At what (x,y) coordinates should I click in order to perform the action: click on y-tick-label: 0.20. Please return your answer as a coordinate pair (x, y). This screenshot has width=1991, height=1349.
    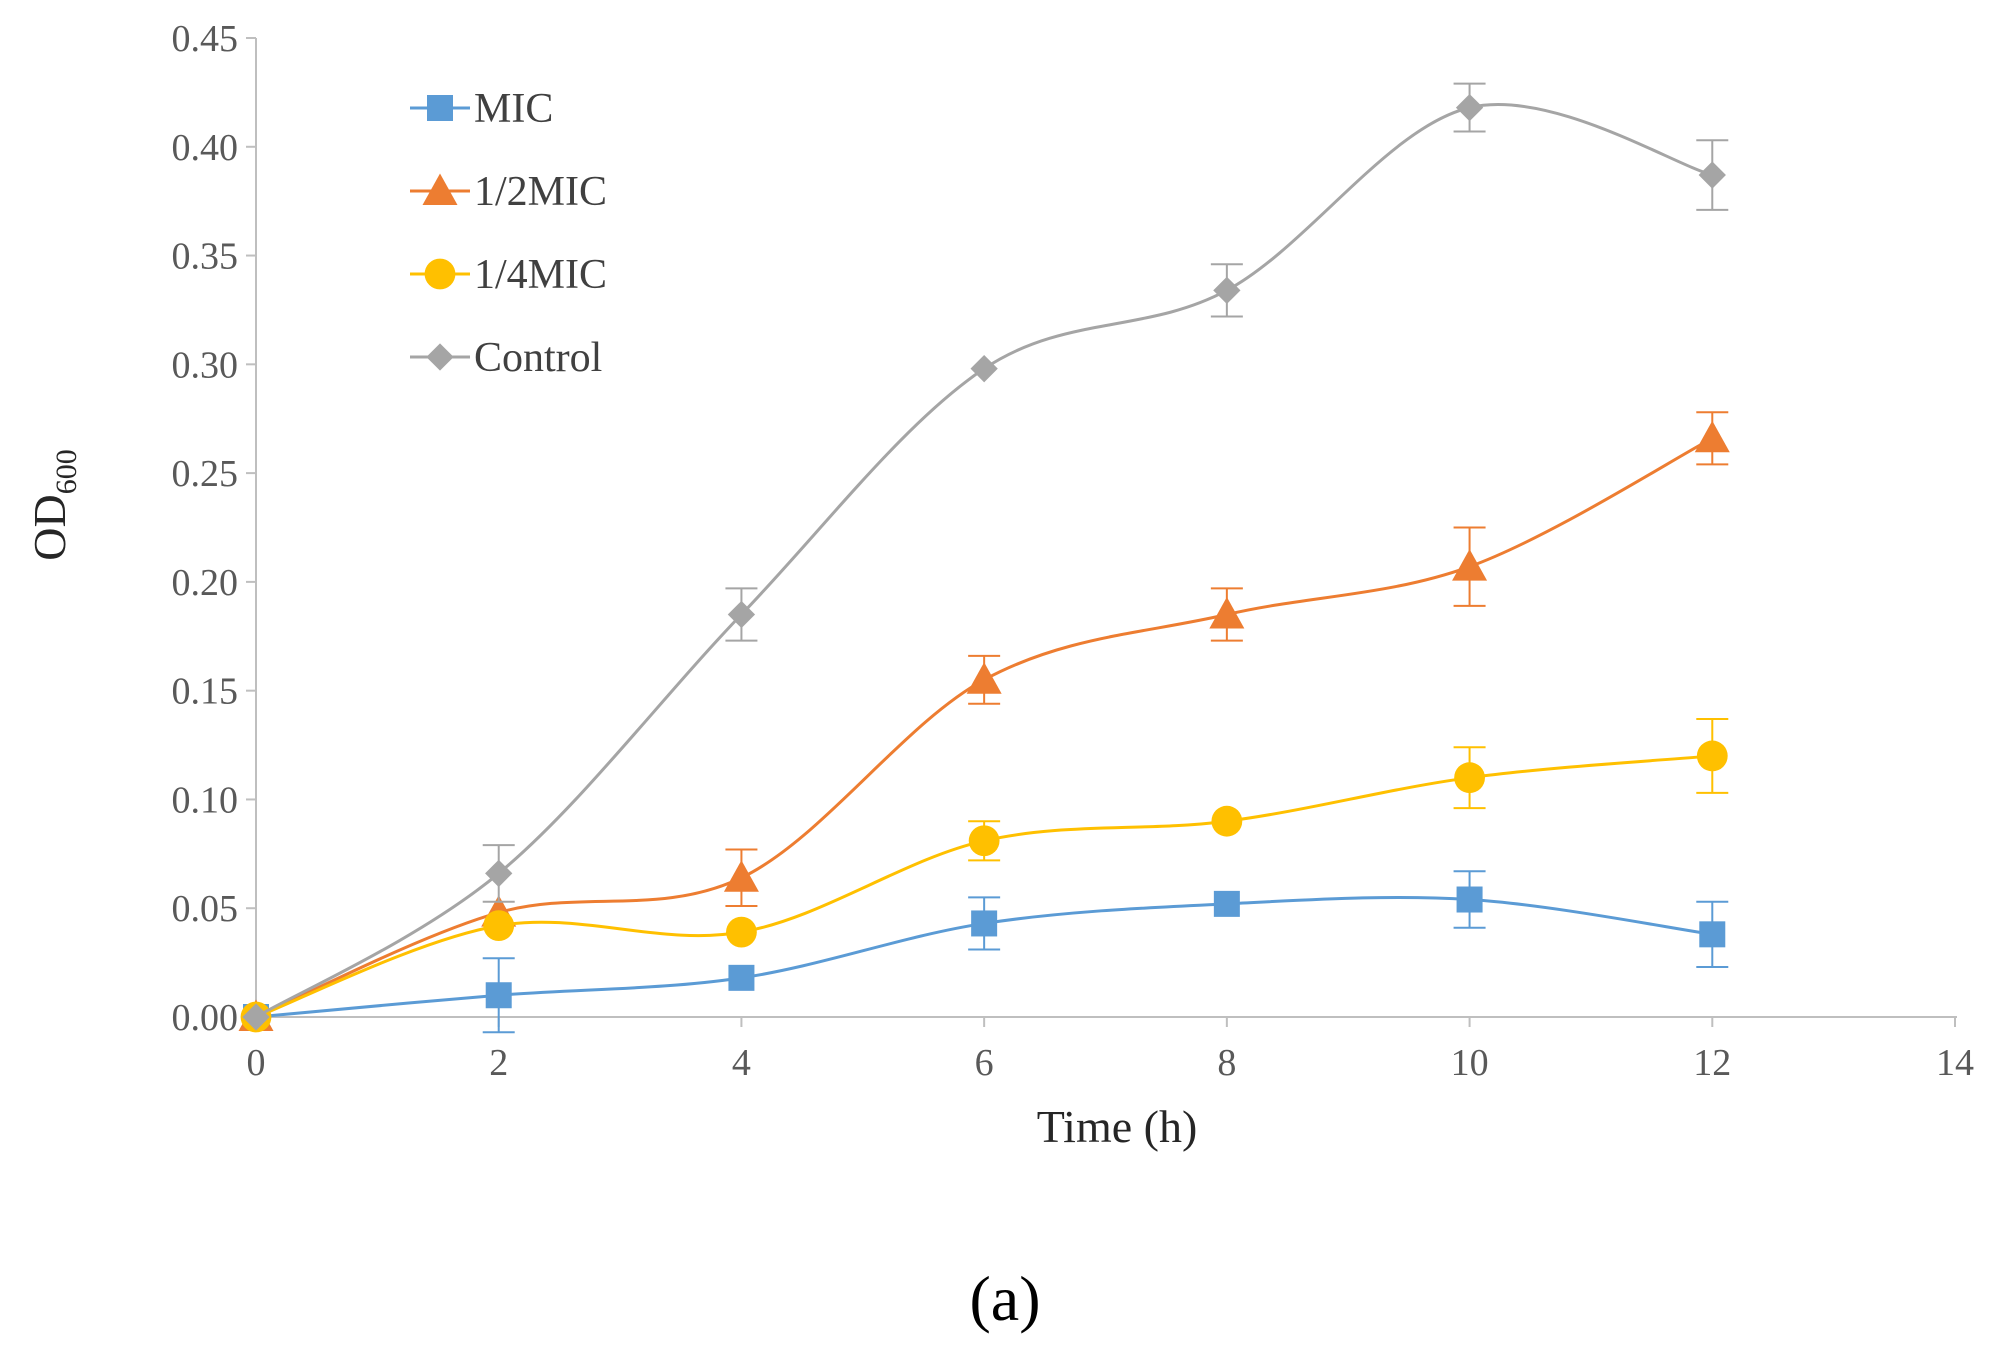
    Looking at the image, I should click on (205, 583).